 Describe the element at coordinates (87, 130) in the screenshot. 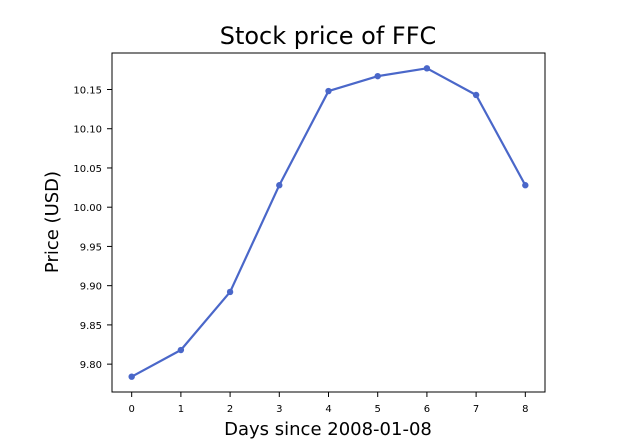

I see `y-tick-label: 10.10` at that location.